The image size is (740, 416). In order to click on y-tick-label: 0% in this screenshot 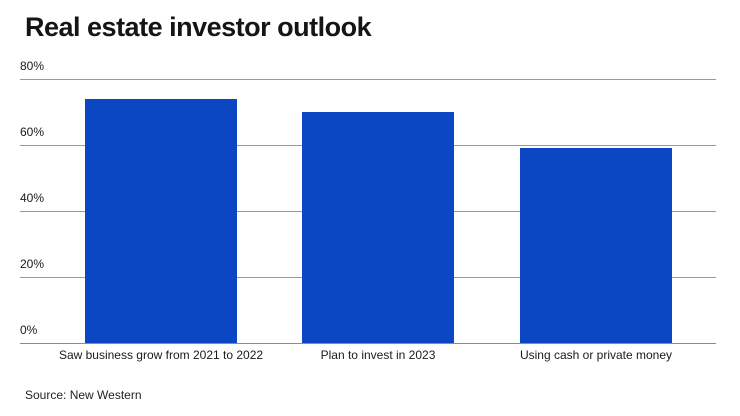, I will do `click(29, 330)`.